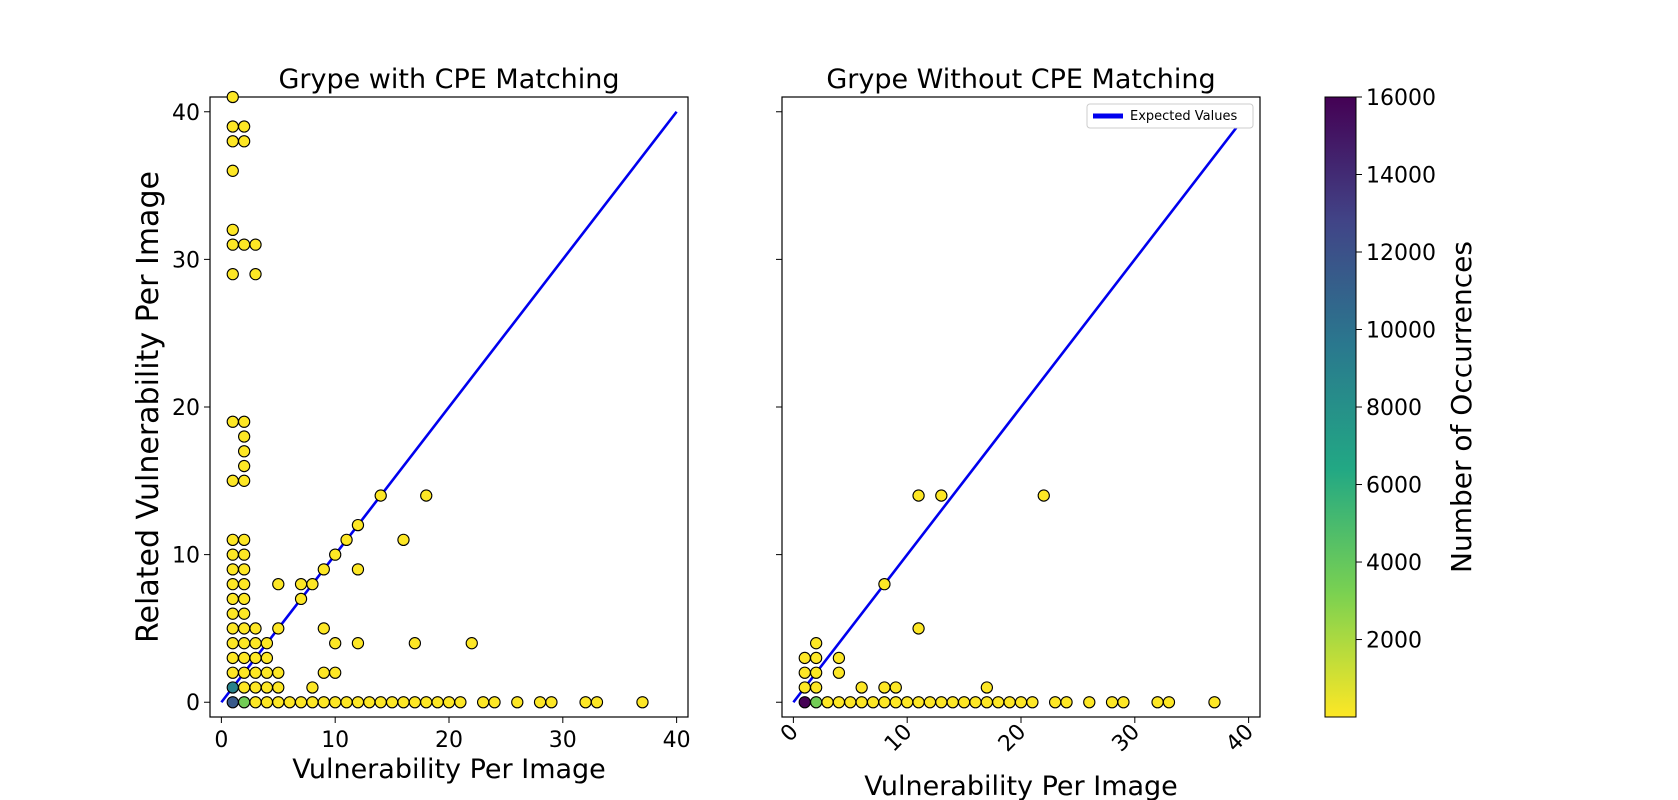 This screenshot has width=1678, height=800. I want to click on plot-right-points, so click(1009, 599).